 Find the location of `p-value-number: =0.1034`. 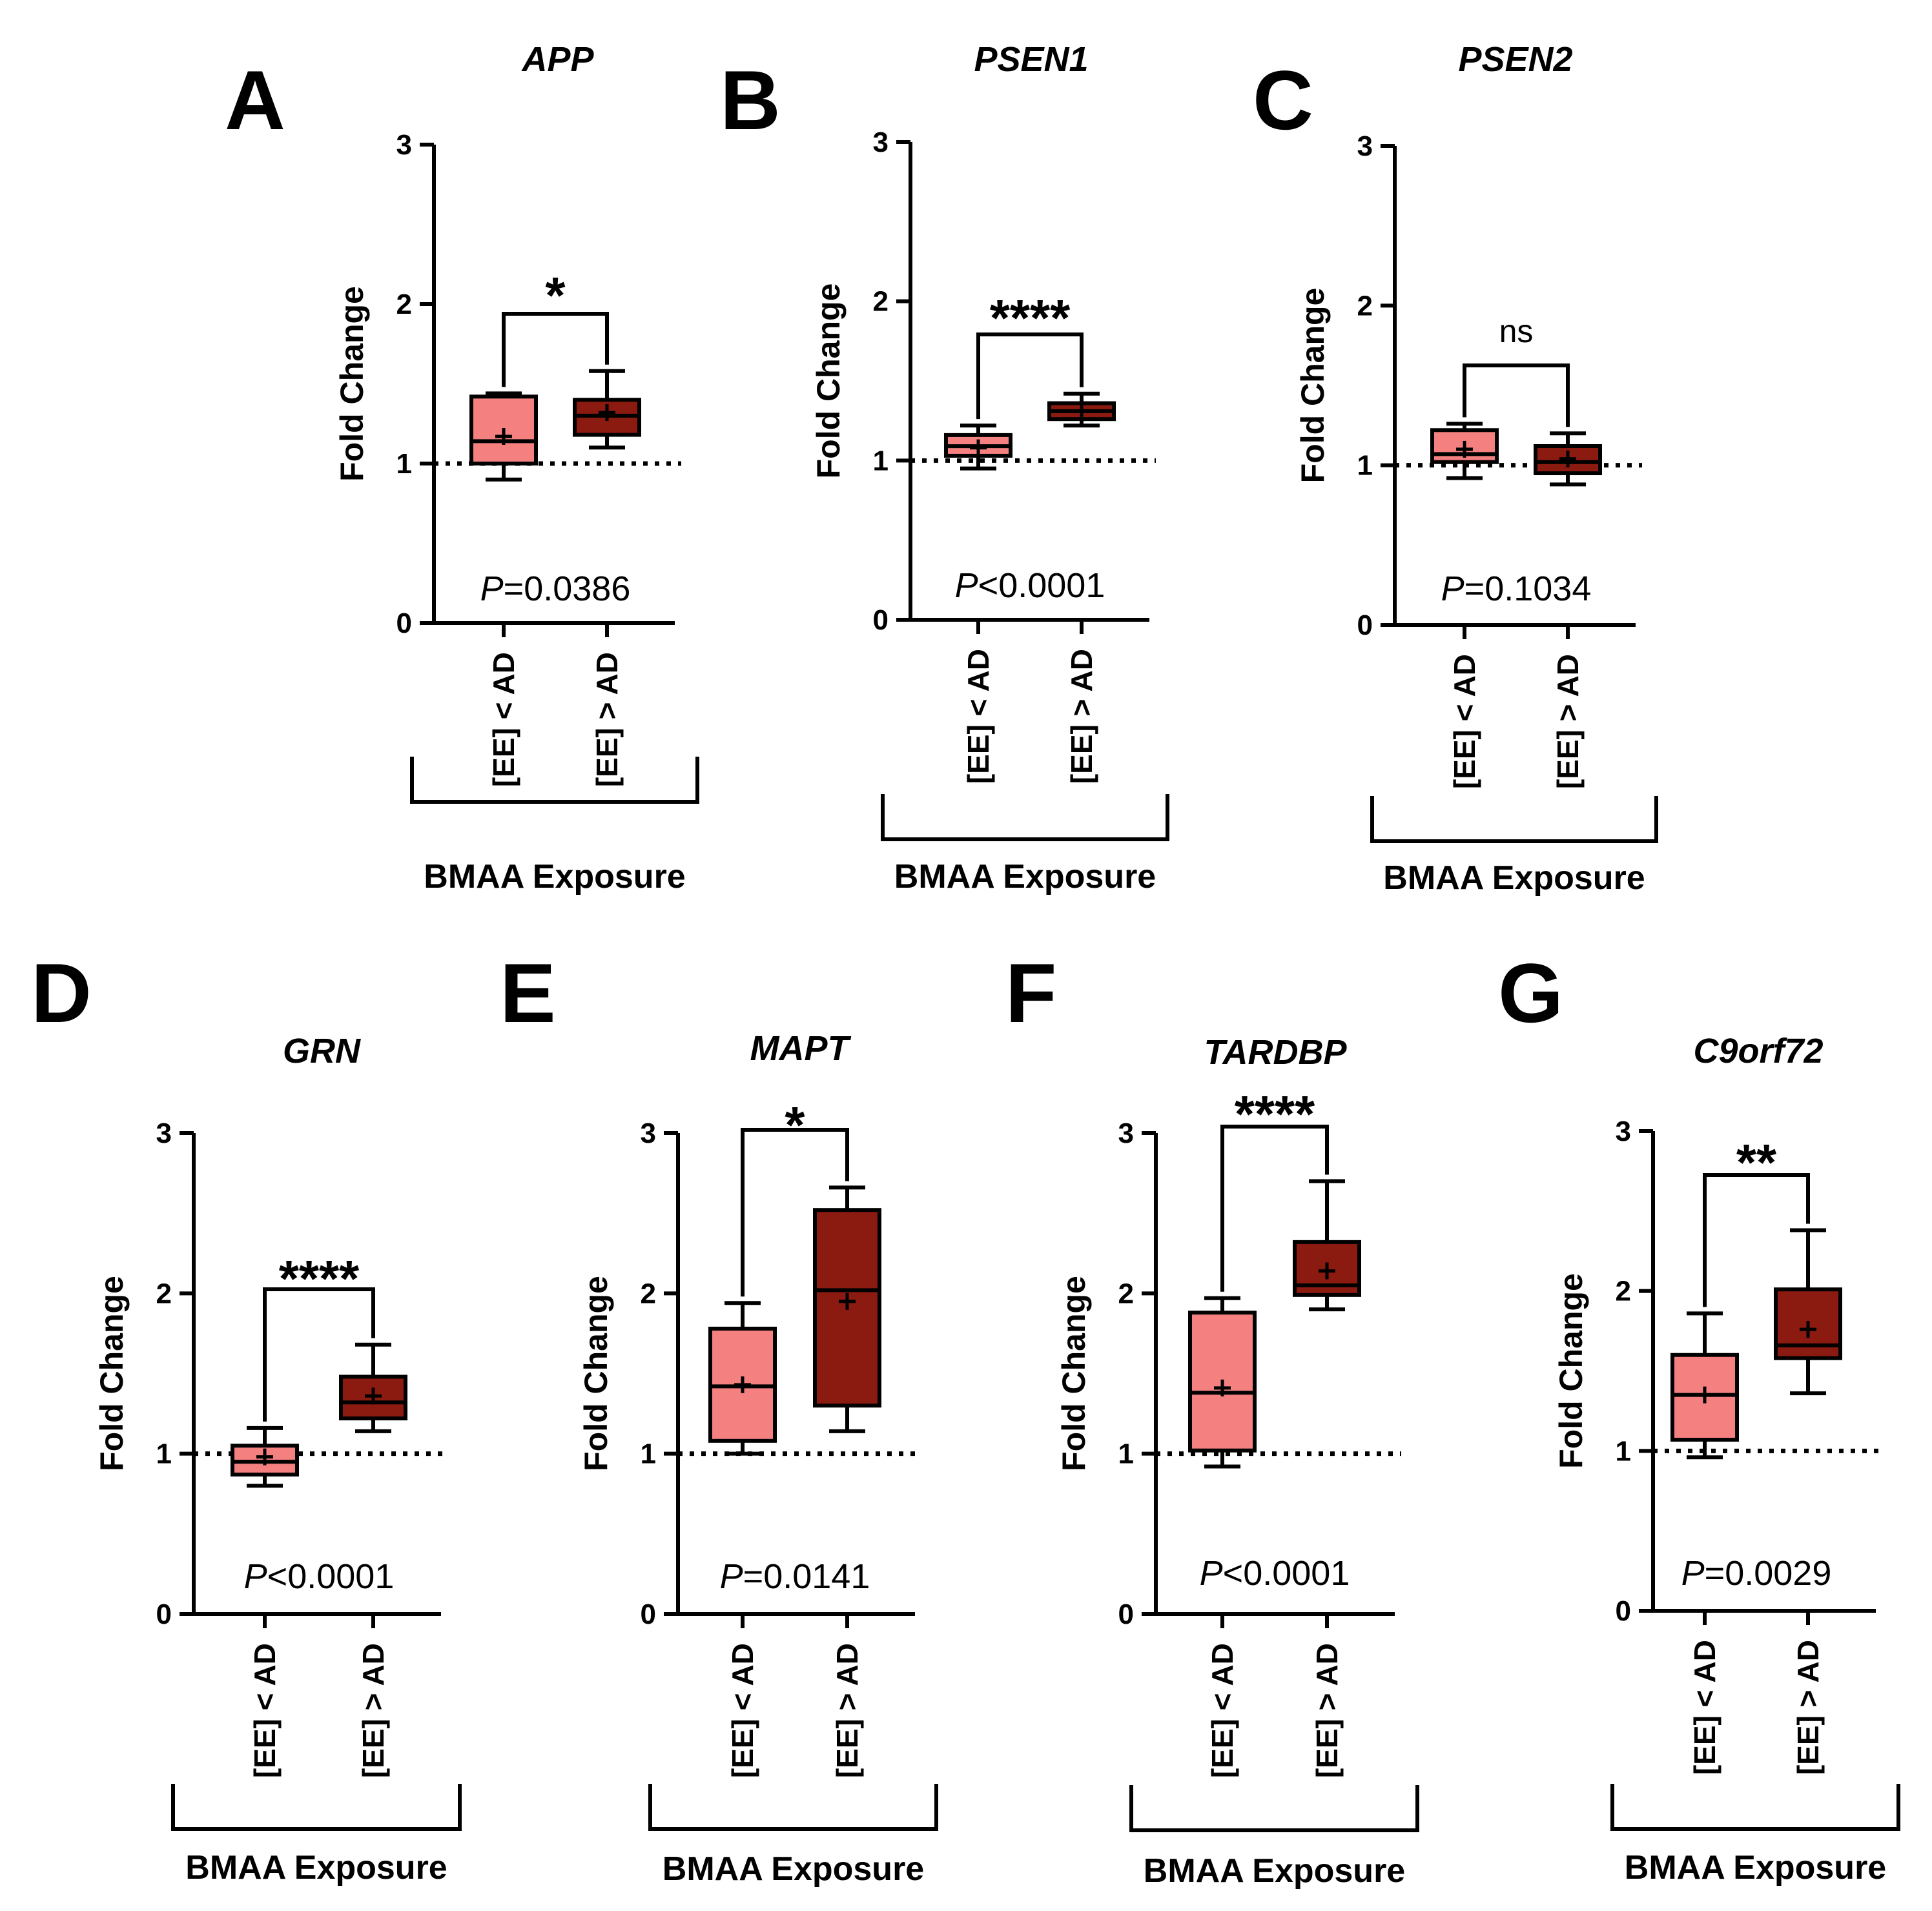

p-value-number: =0.1034 is located at coordinates (1528, 588).